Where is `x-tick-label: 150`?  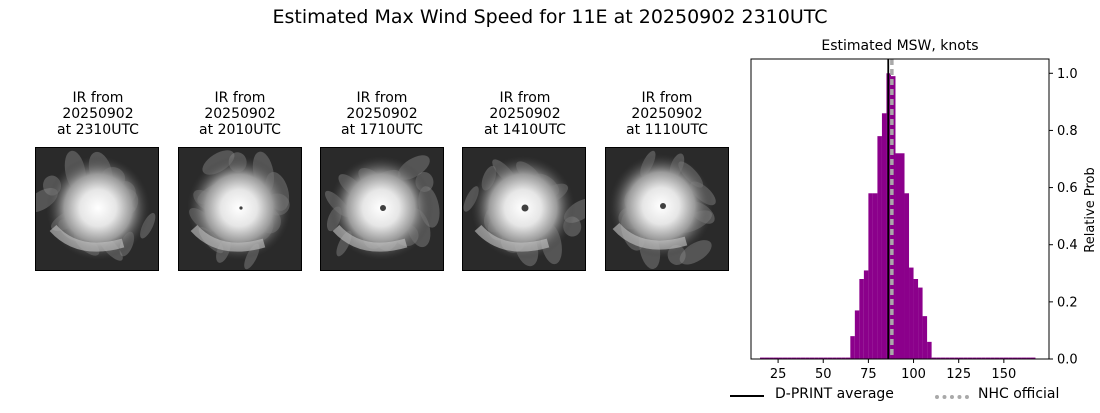
x-tick-label: 150 is located at coordinates (1003, 374).